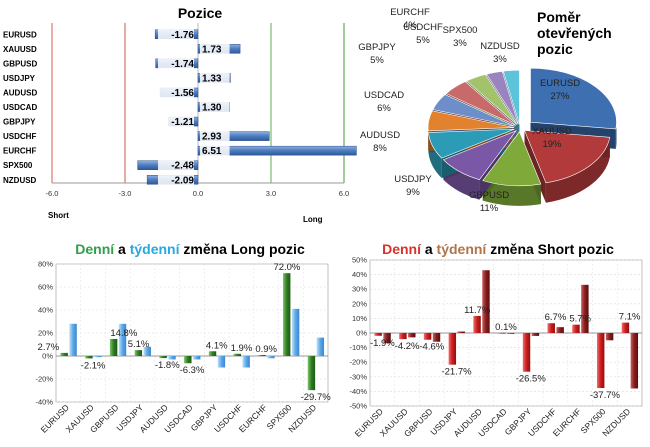 The width and height of the screenshot is (650, 447). I want to click on pie-slice-label: GBPUSD, so click(489, 195).